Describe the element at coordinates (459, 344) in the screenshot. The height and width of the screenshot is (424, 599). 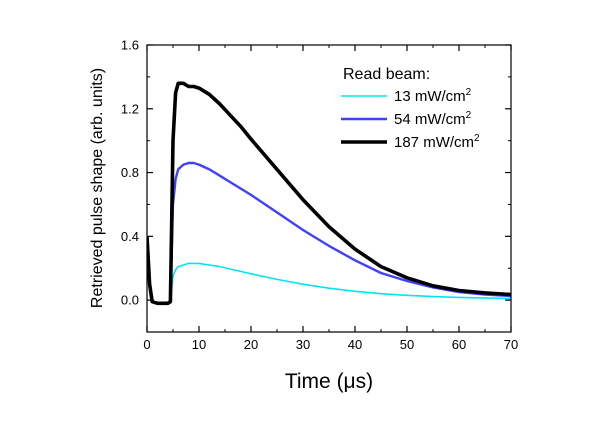
I see `x-tick-label: 60` at that location.